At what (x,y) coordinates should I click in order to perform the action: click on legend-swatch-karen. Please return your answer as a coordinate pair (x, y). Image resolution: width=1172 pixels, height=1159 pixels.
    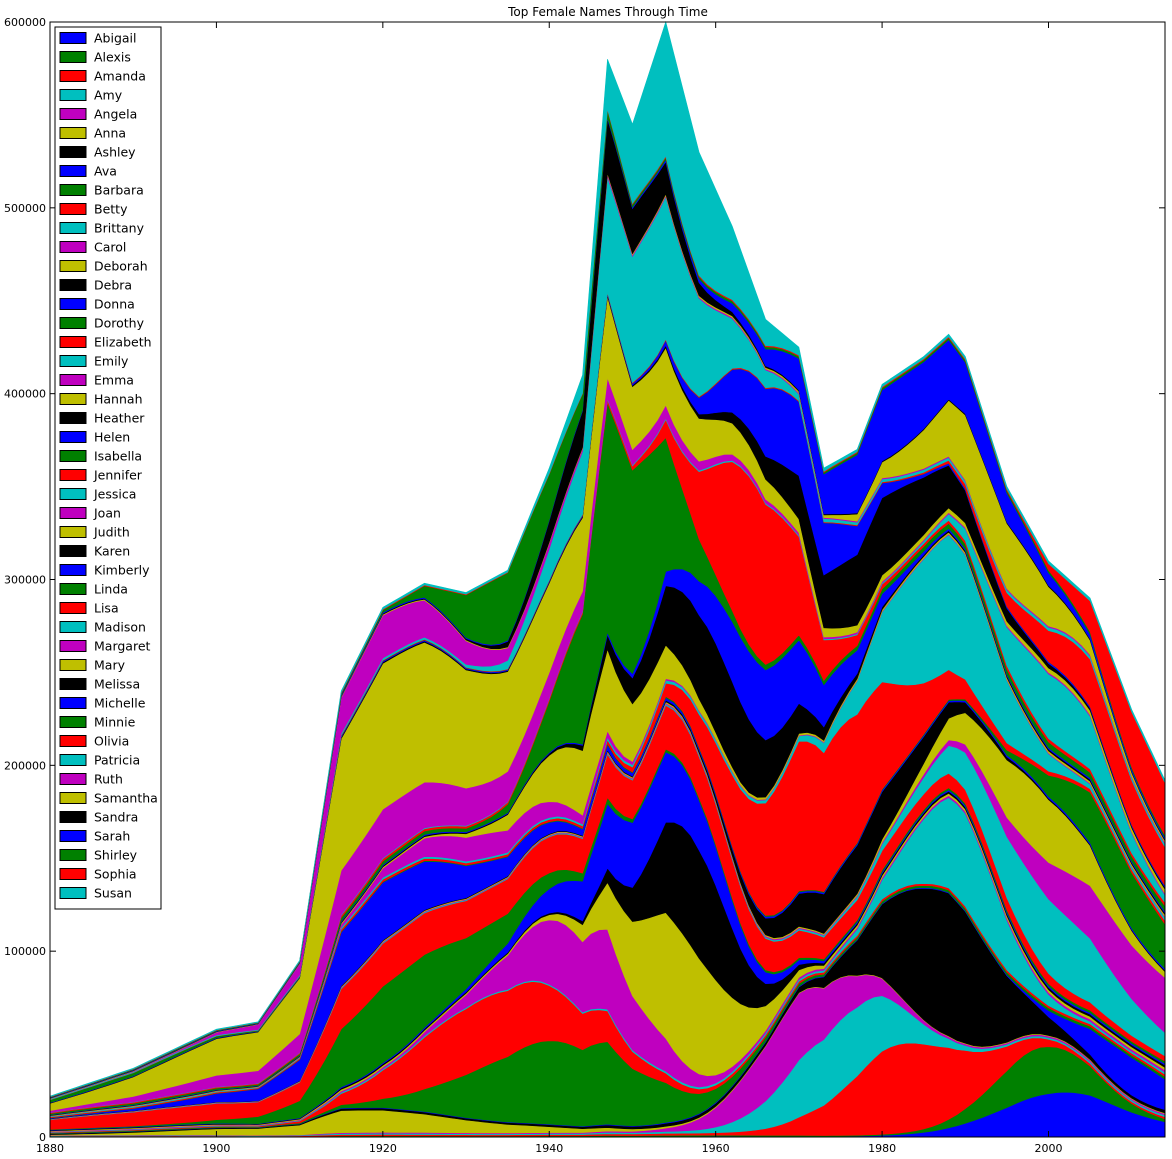
    Looking at the image, I should click on (73, 551).